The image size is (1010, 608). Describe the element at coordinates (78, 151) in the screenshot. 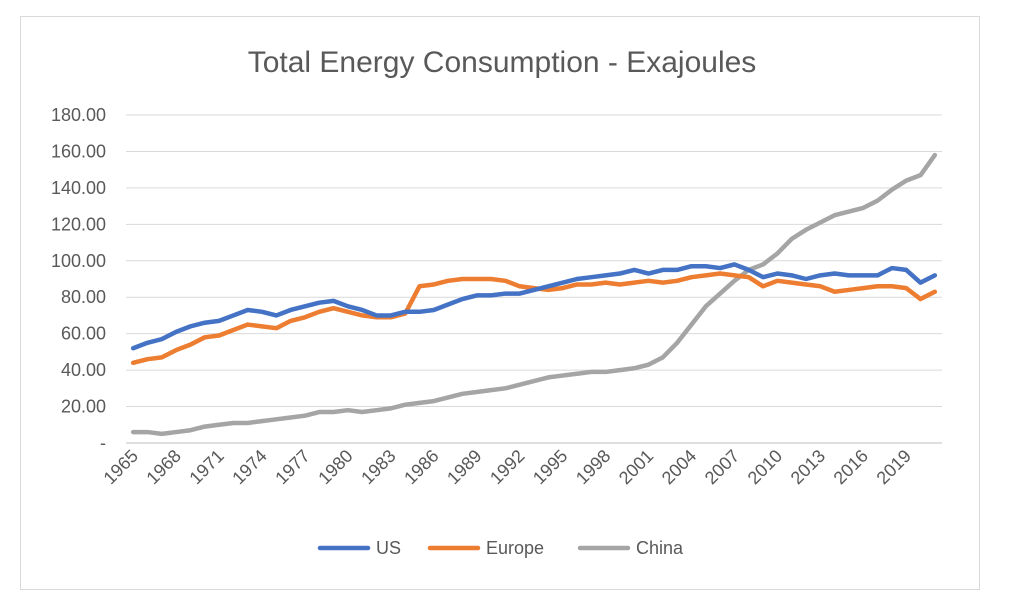

I see `y-tick-label: 160.00` at that location.